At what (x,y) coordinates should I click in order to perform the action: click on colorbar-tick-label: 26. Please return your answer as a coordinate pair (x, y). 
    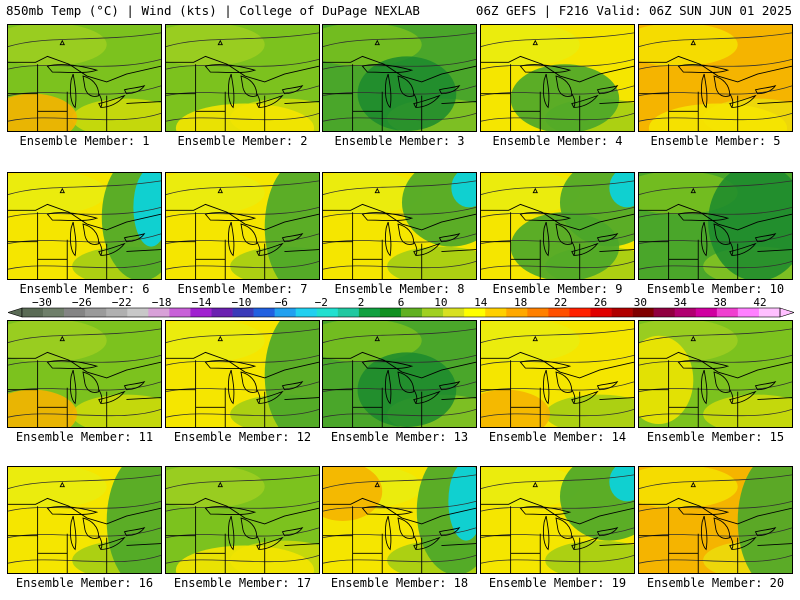
    Looking at the image, I should click on (600, 302).